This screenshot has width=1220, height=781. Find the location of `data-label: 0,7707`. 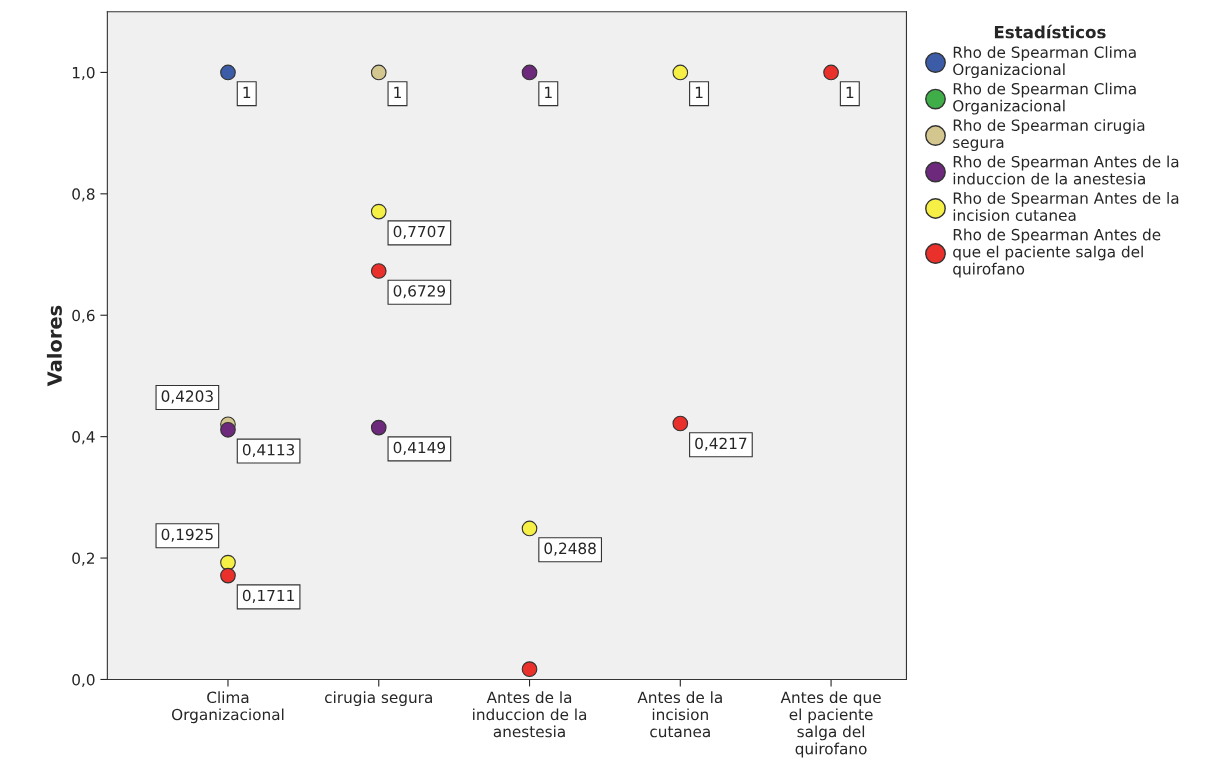

data-label: 0,7707 is located at coordinates (419, 232).